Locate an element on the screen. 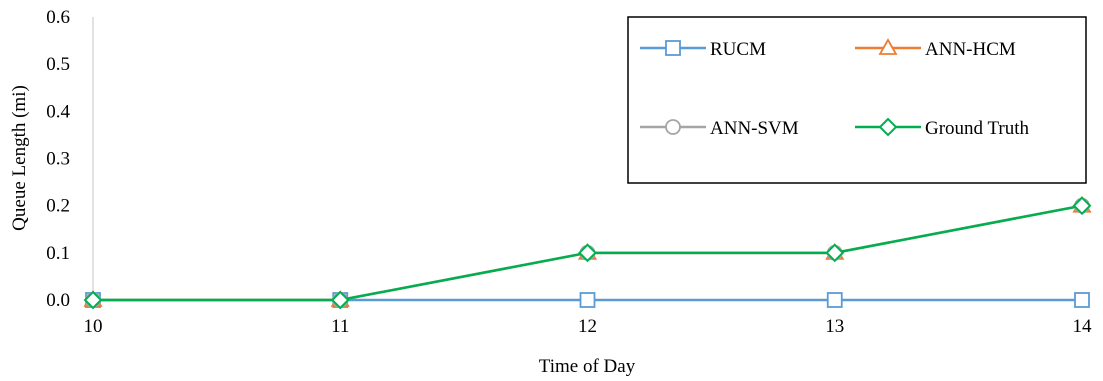 The height and width of the screenshot is (381, 1103). y-tick-label: 0.3 is located at coordinates (58, 159).